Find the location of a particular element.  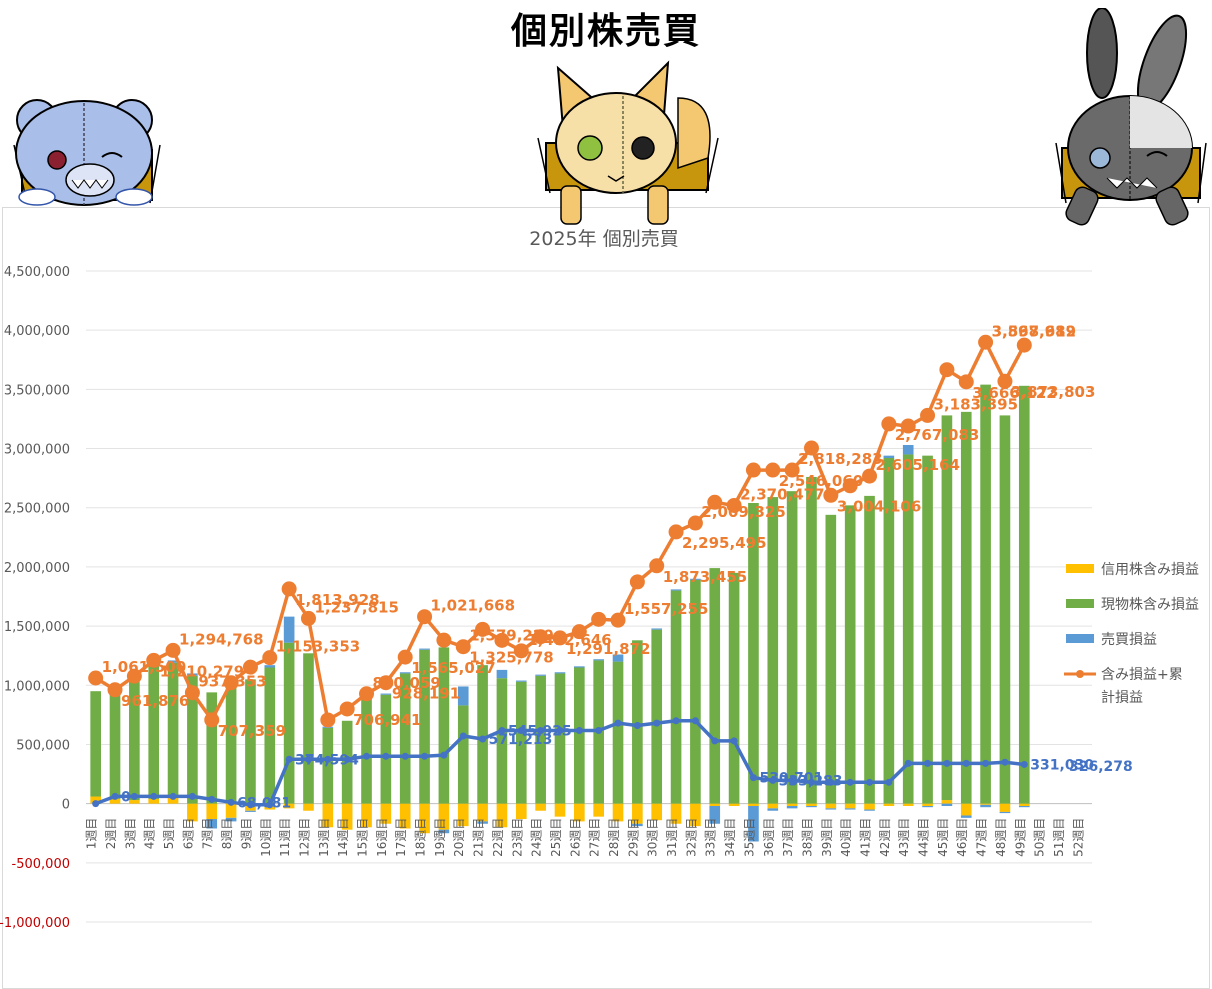

x-tick-label: 31週目 is located at coordinates (672, 837).